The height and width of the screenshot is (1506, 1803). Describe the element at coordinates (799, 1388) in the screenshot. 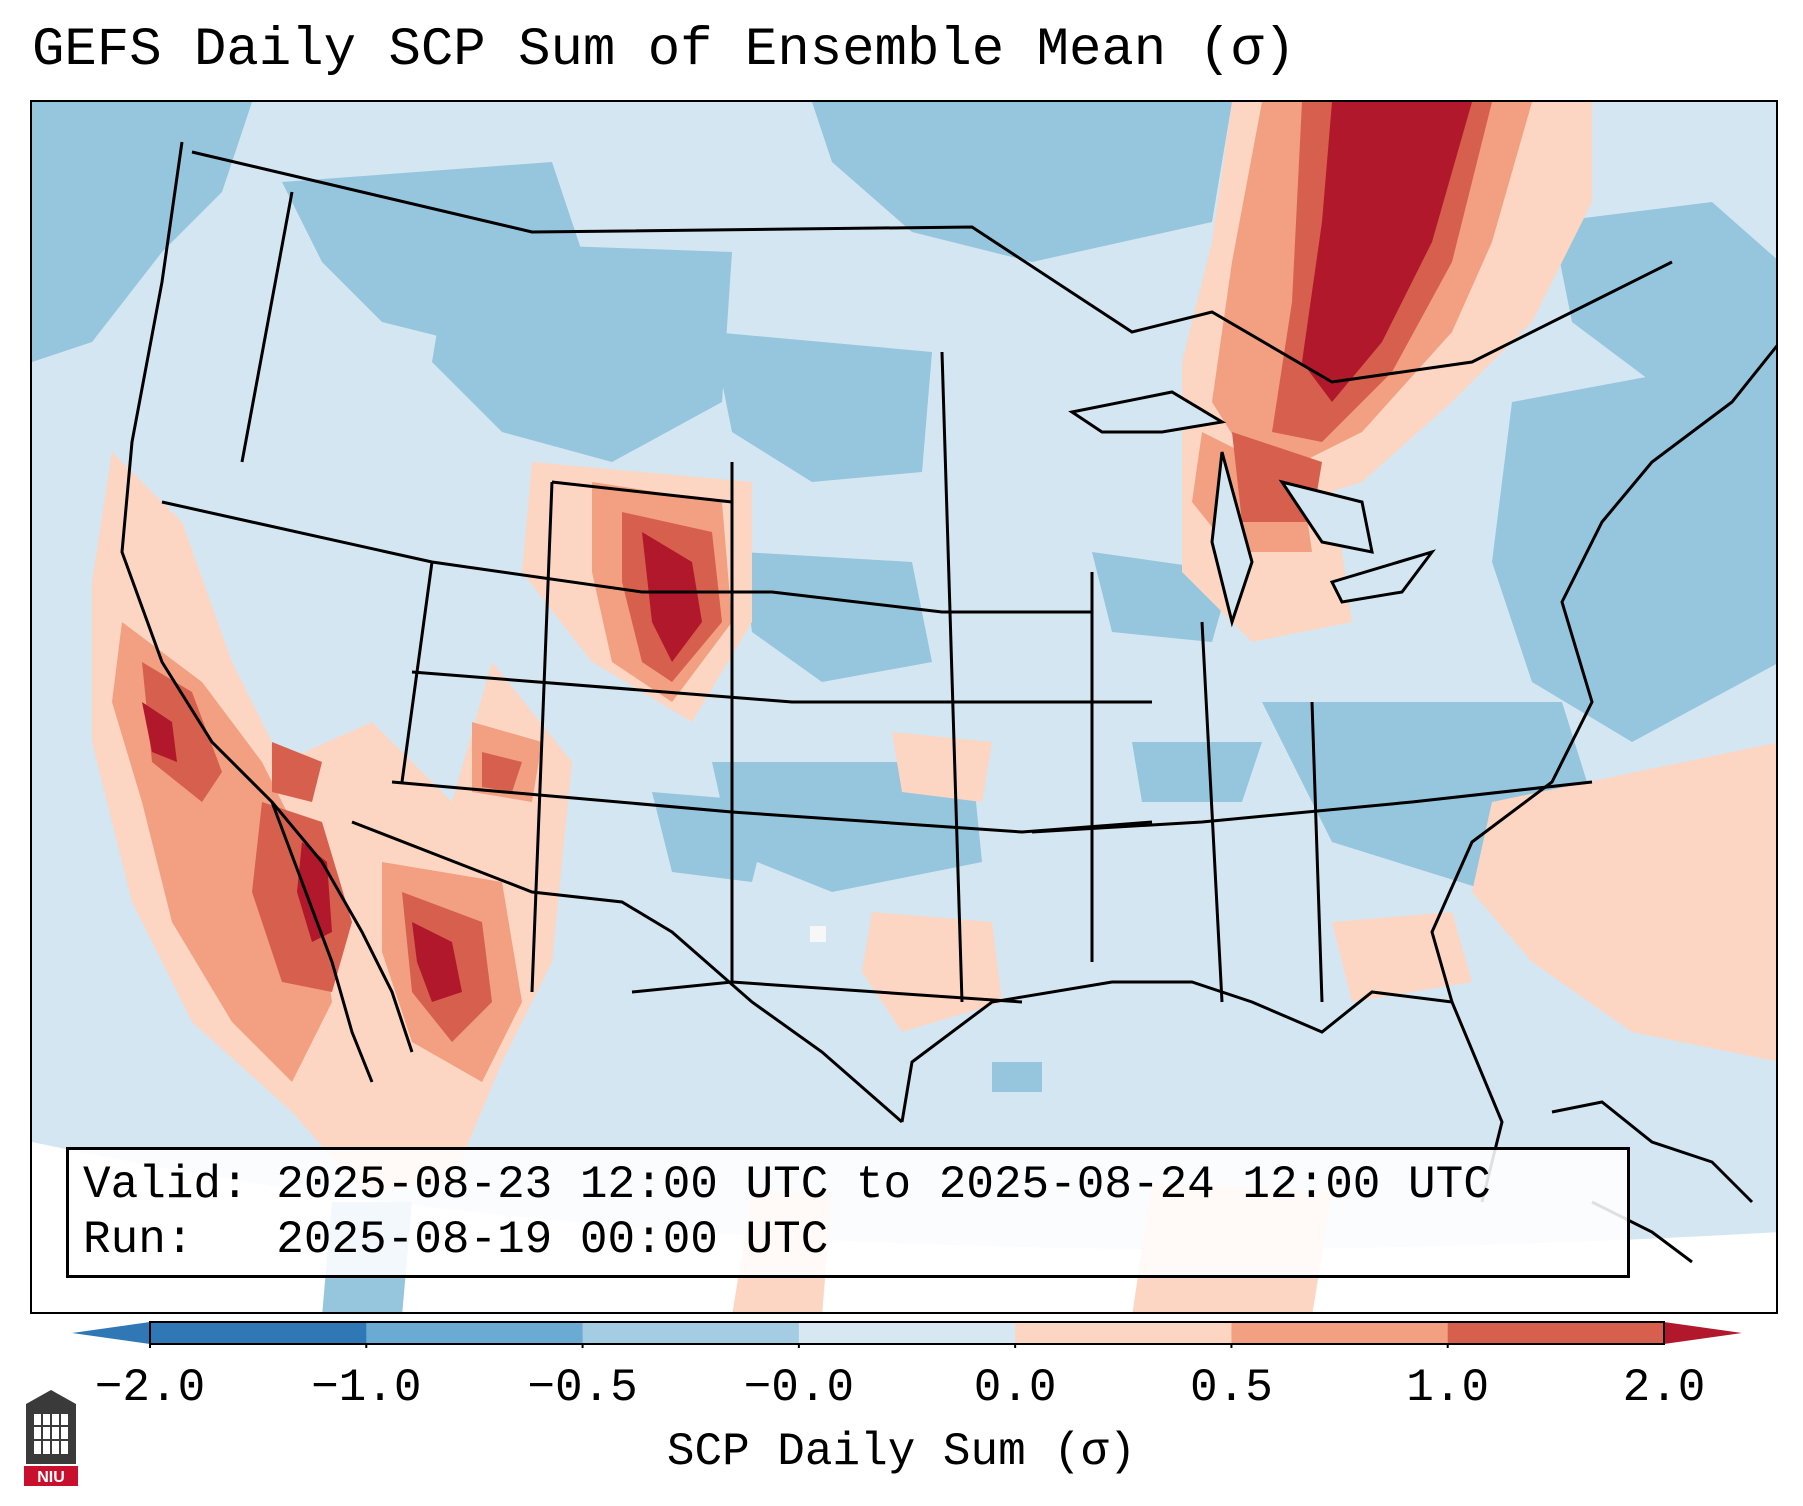

I see `colorbar-tick-label: −0.0` at that location.